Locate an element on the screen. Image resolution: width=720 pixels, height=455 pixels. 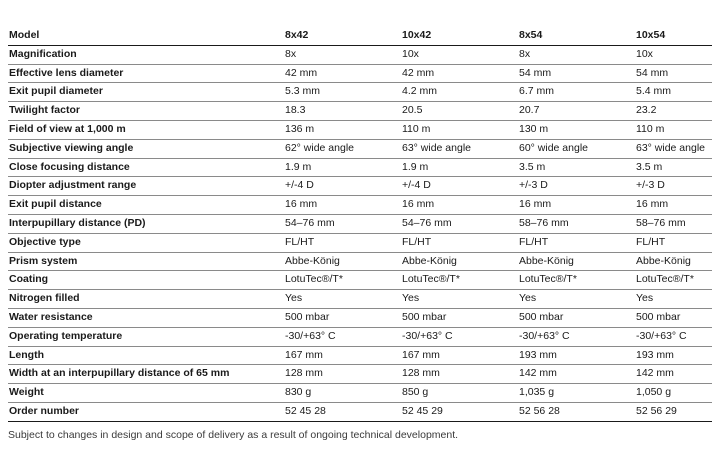
table-cell: 4.2 mm is located at coordinates (459, 92).